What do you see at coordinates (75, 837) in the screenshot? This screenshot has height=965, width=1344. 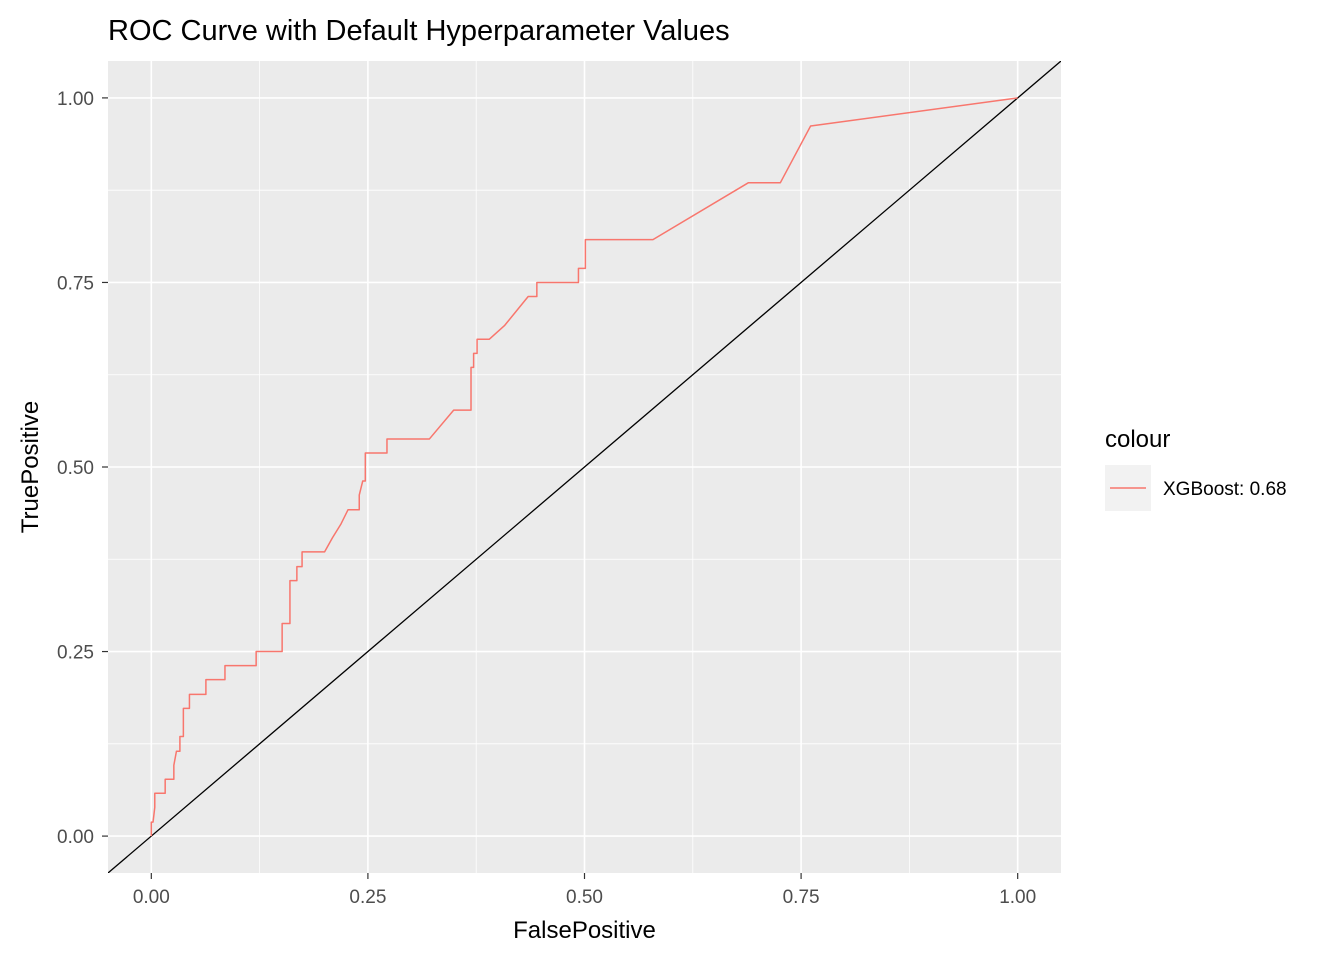 I see `y-tick-label: 0.00` at bounding box center [75, 837].